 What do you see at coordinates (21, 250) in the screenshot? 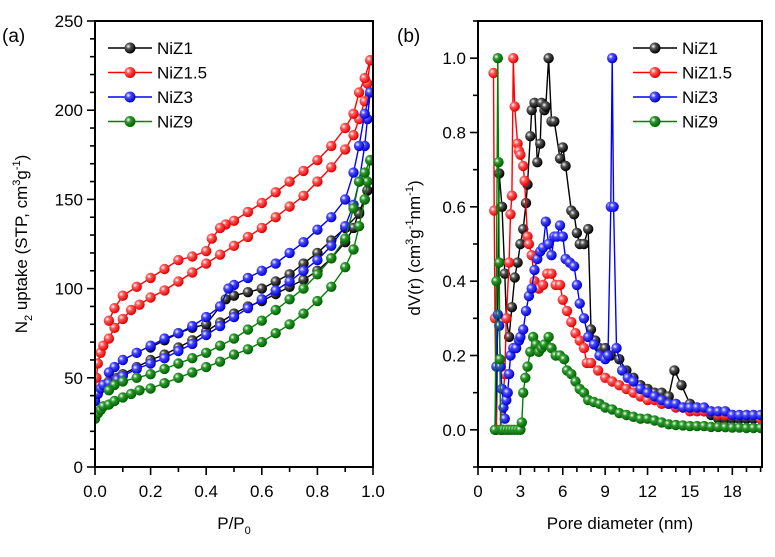
I see `y-axis-title-mid: uptake (STP, cm` at bounding box center [21, 250].